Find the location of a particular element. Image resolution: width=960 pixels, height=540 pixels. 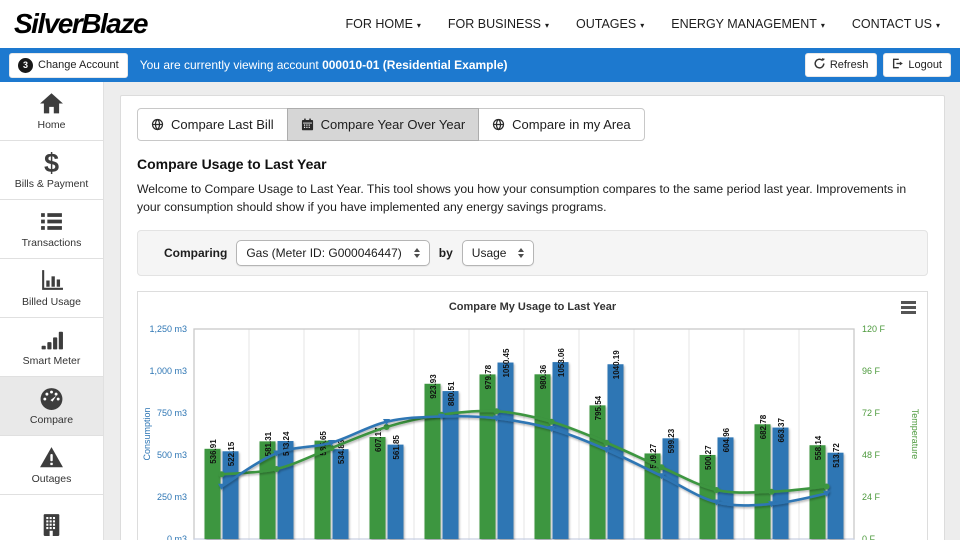

tab-label: Compare in my Area is located at coordinates (571, 124).